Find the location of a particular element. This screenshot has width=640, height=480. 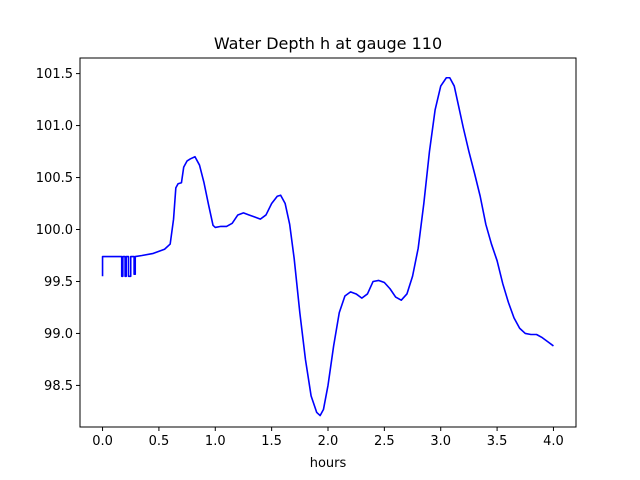

chart-title: Water Depth h at gauge 110 is located at coordinates (328, 43).